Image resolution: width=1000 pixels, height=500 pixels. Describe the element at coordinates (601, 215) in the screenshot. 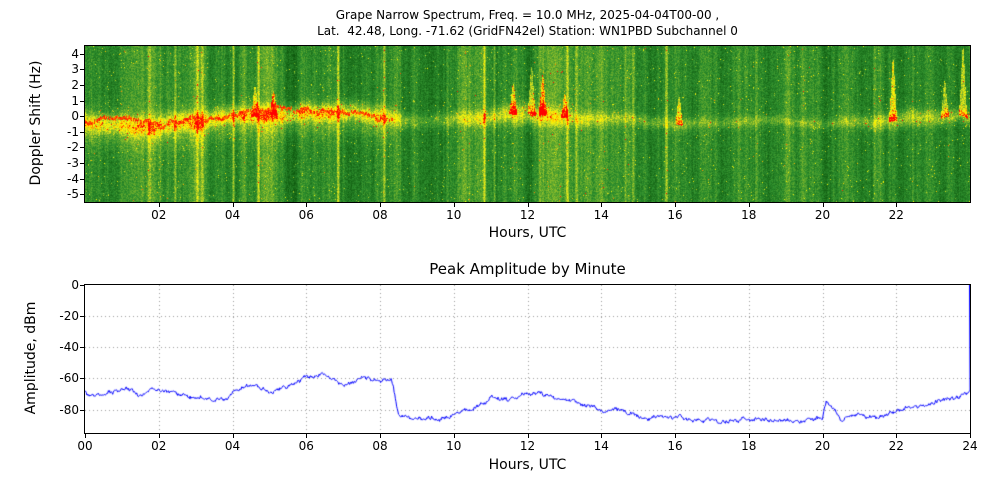

I see `spectrogram-x-tick-label: 14` at that location.